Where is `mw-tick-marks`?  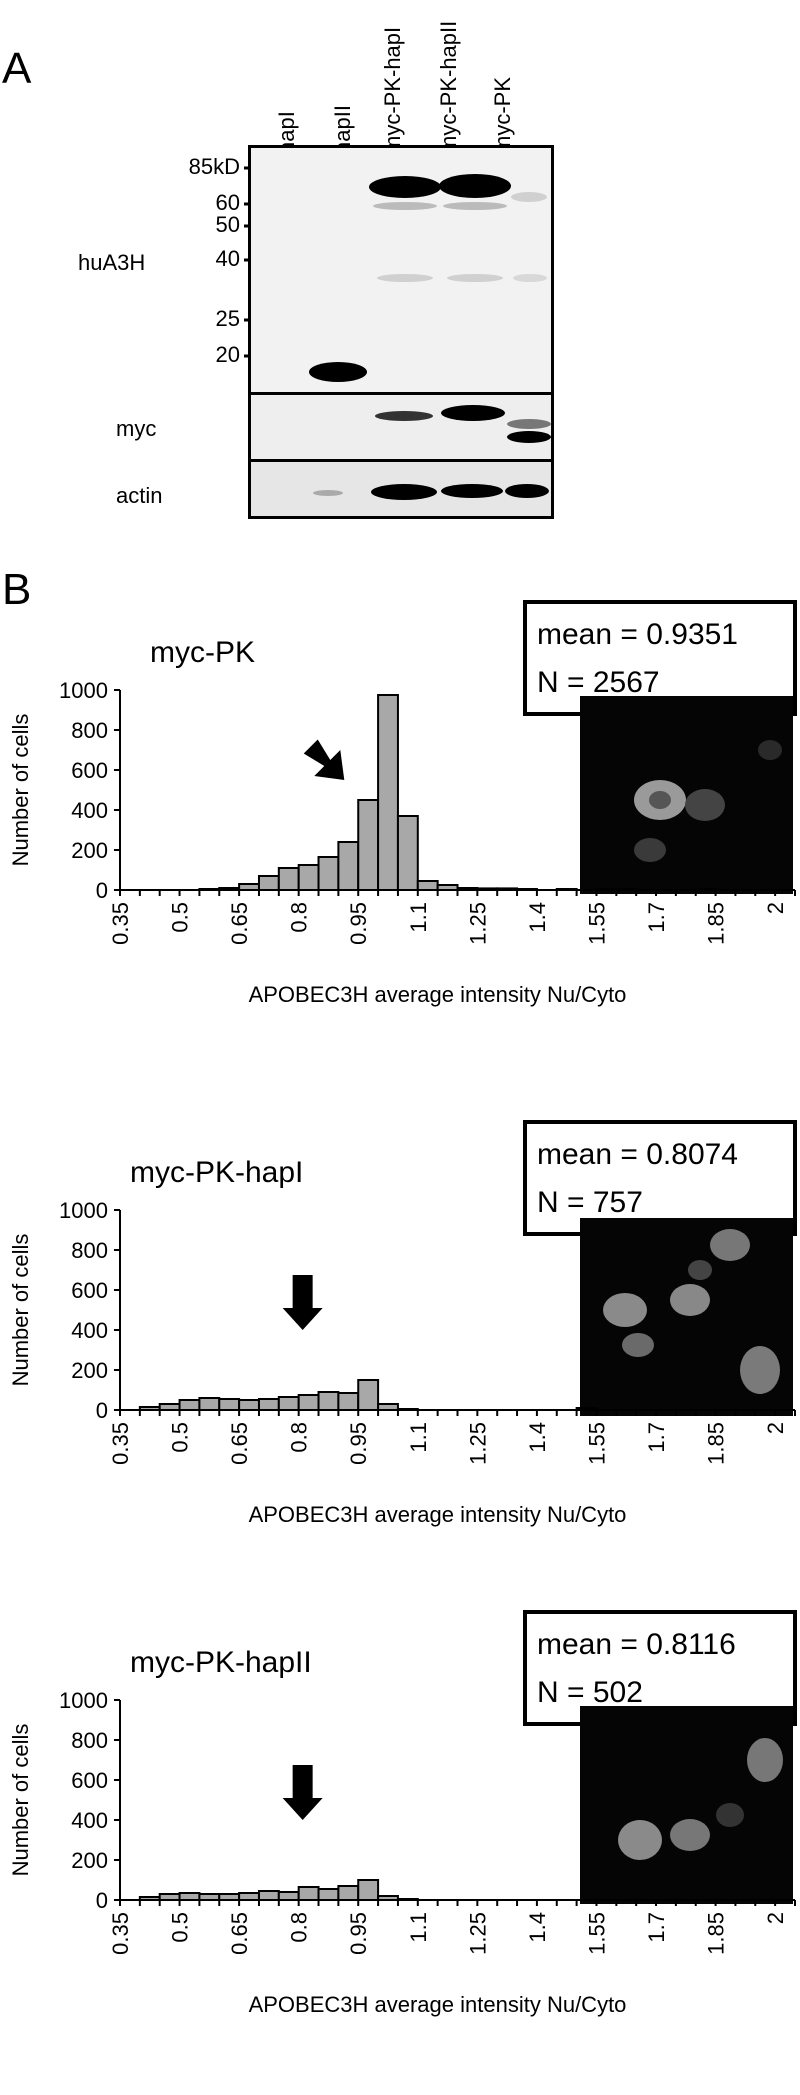
mw-tick-marks is located at coordinates (251, 262).